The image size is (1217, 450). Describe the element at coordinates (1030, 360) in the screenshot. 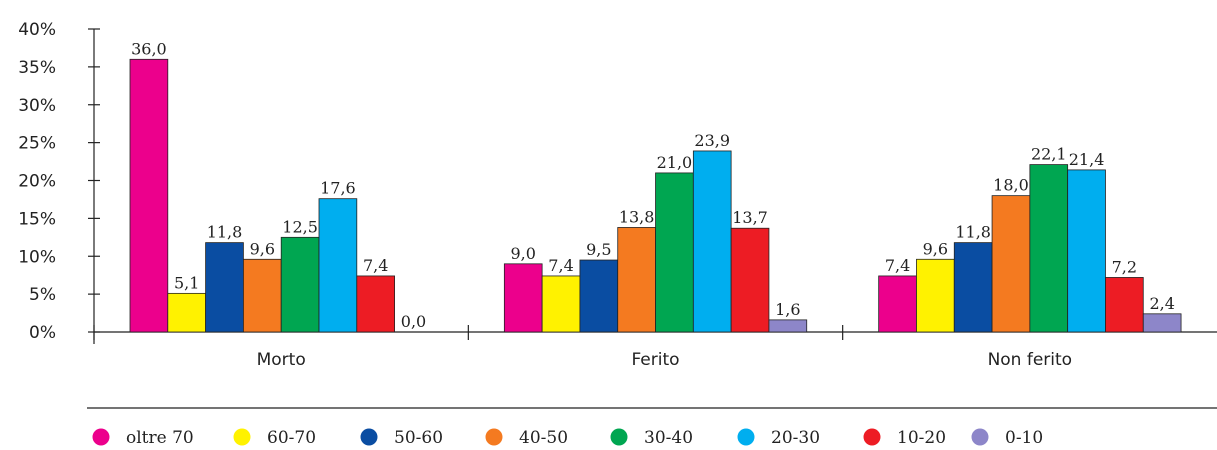

I see `x-category-label: Non ferito` at that location.